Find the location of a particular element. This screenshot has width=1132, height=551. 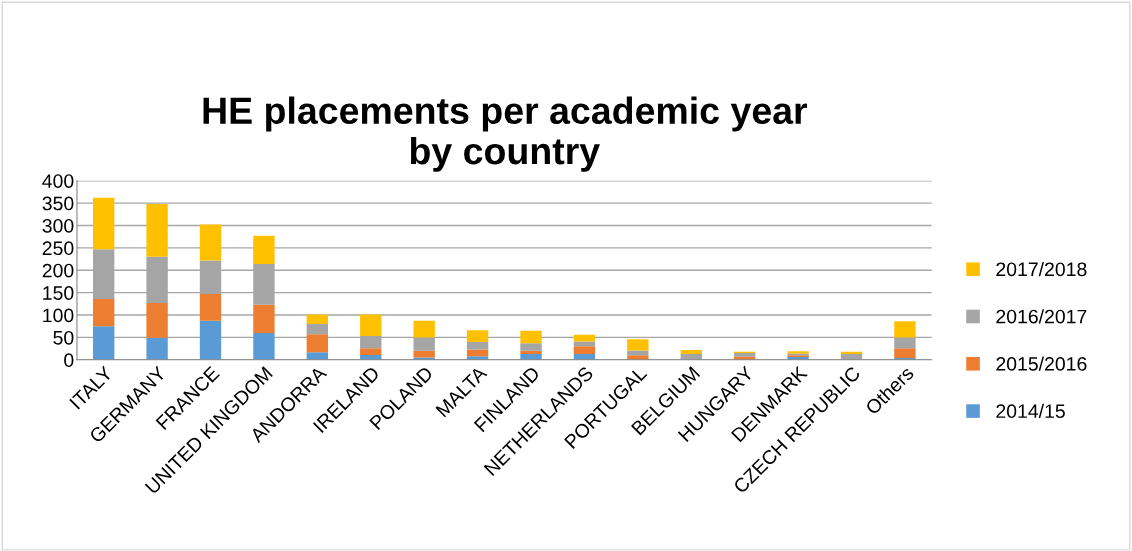

y-tick-label: 400 is located at coordinates (58, 181).